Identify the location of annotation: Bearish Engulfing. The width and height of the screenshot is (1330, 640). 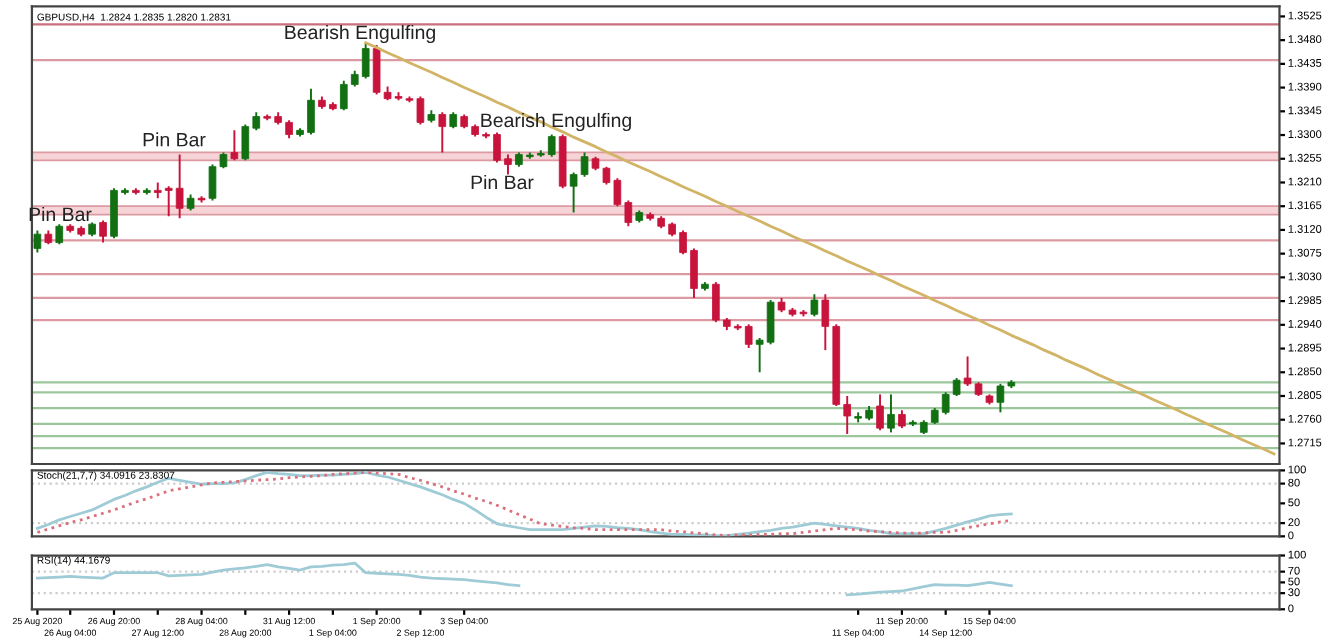
(360, 34).